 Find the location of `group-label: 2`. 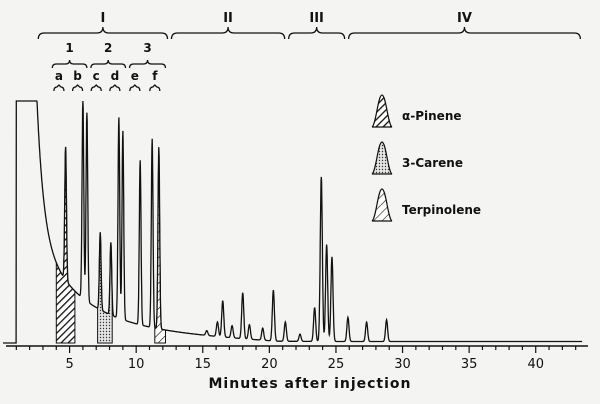

group-label: 2 is located at coordinates (108, 48).